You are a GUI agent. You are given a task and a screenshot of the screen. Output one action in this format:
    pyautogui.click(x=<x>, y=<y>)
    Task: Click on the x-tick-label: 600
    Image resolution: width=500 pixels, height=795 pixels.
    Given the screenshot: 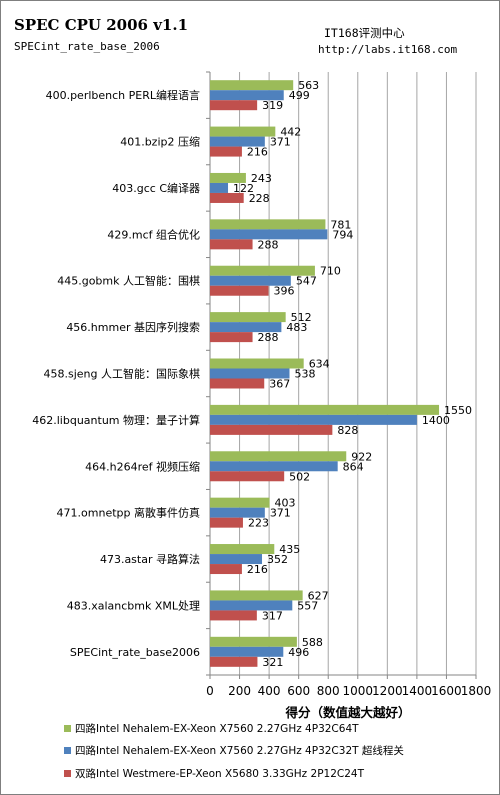 What is the action you would take?
    pyautogui.click(x=298, y=691)
    